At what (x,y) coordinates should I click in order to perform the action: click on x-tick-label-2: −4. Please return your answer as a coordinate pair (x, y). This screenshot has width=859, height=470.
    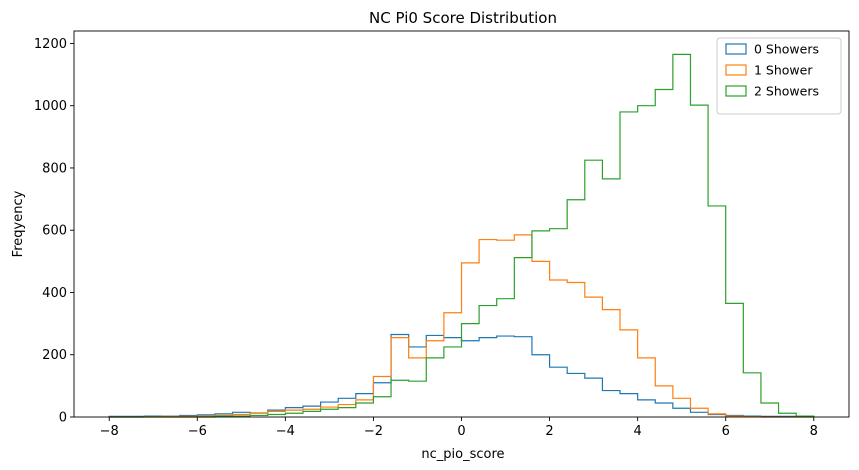
    Looking at the image, I should click on (285, 431).